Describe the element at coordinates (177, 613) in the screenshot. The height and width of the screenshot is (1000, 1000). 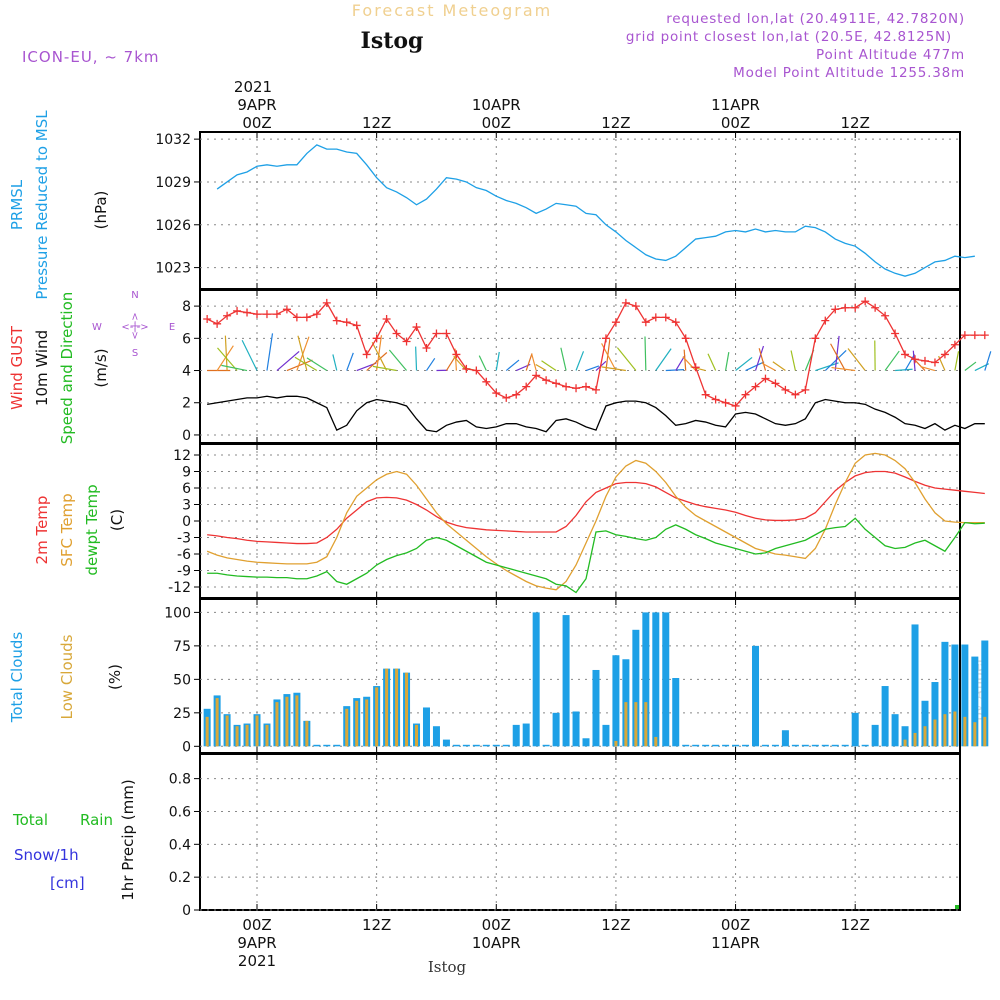
I see `clouds-ytick-label: 100` at that location.